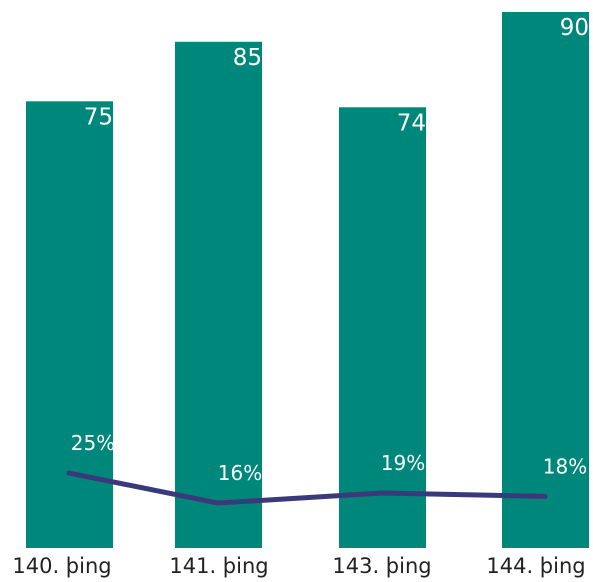  Describe the element at coordinates (403, 463) in the screenshot. I see `line-value-label-3: 19%` at that location.